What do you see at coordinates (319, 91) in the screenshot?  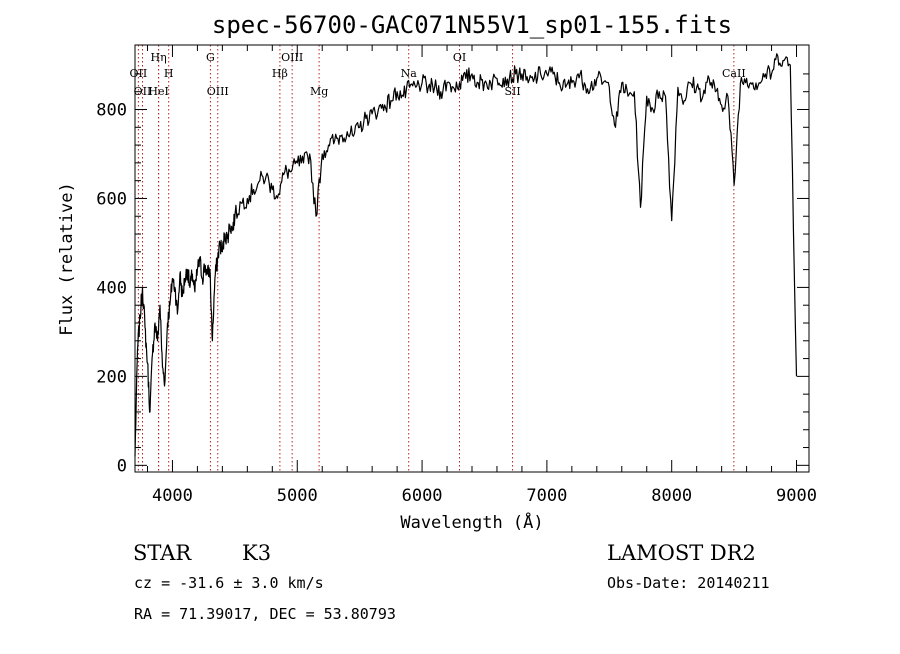 I see `spectral-line-label: Mg` at bounding box center [319, 91].